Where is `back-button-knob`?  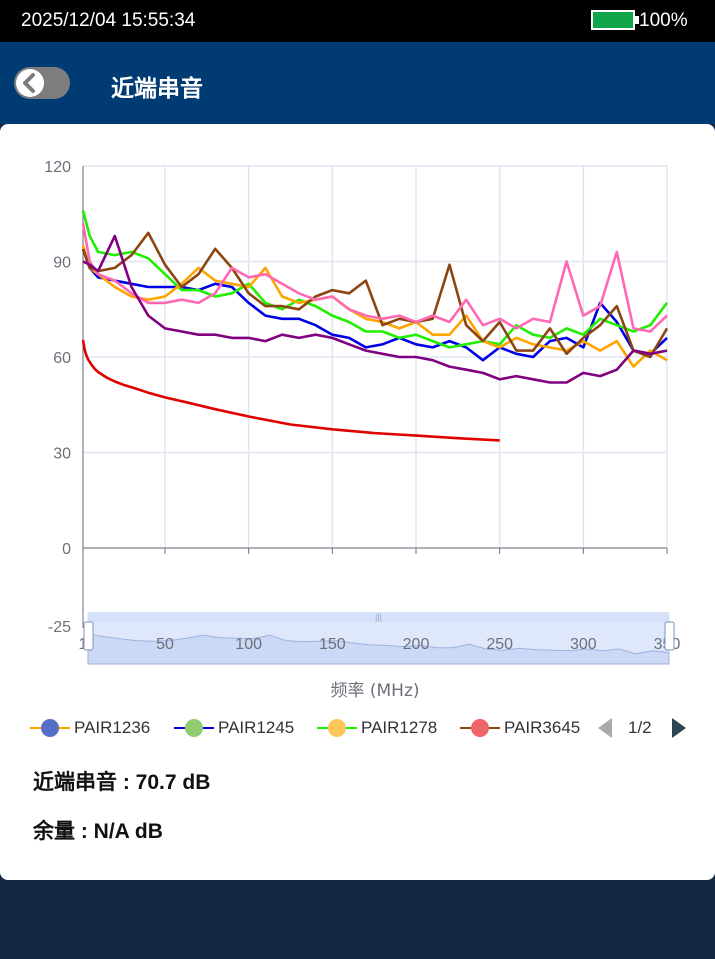
back-button-knob is located at coordinates (30, 83).